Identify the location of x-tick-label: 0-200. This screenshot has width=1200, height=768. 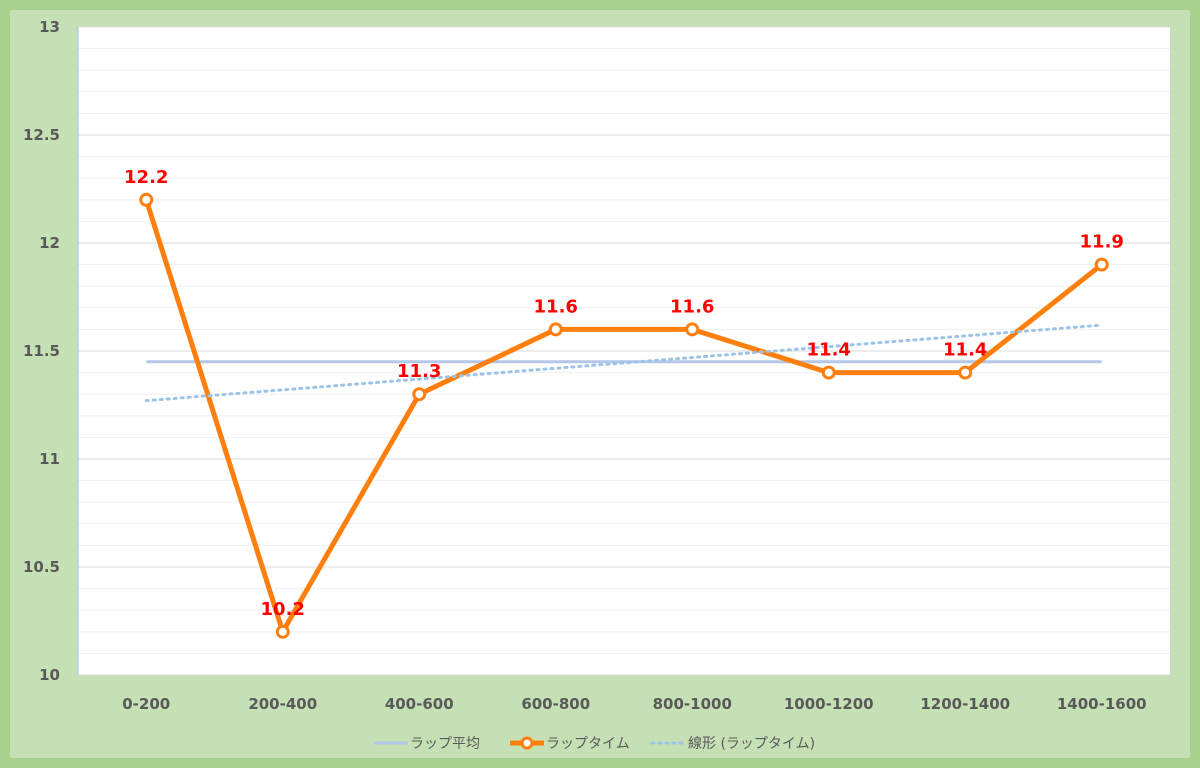
(146, 704).